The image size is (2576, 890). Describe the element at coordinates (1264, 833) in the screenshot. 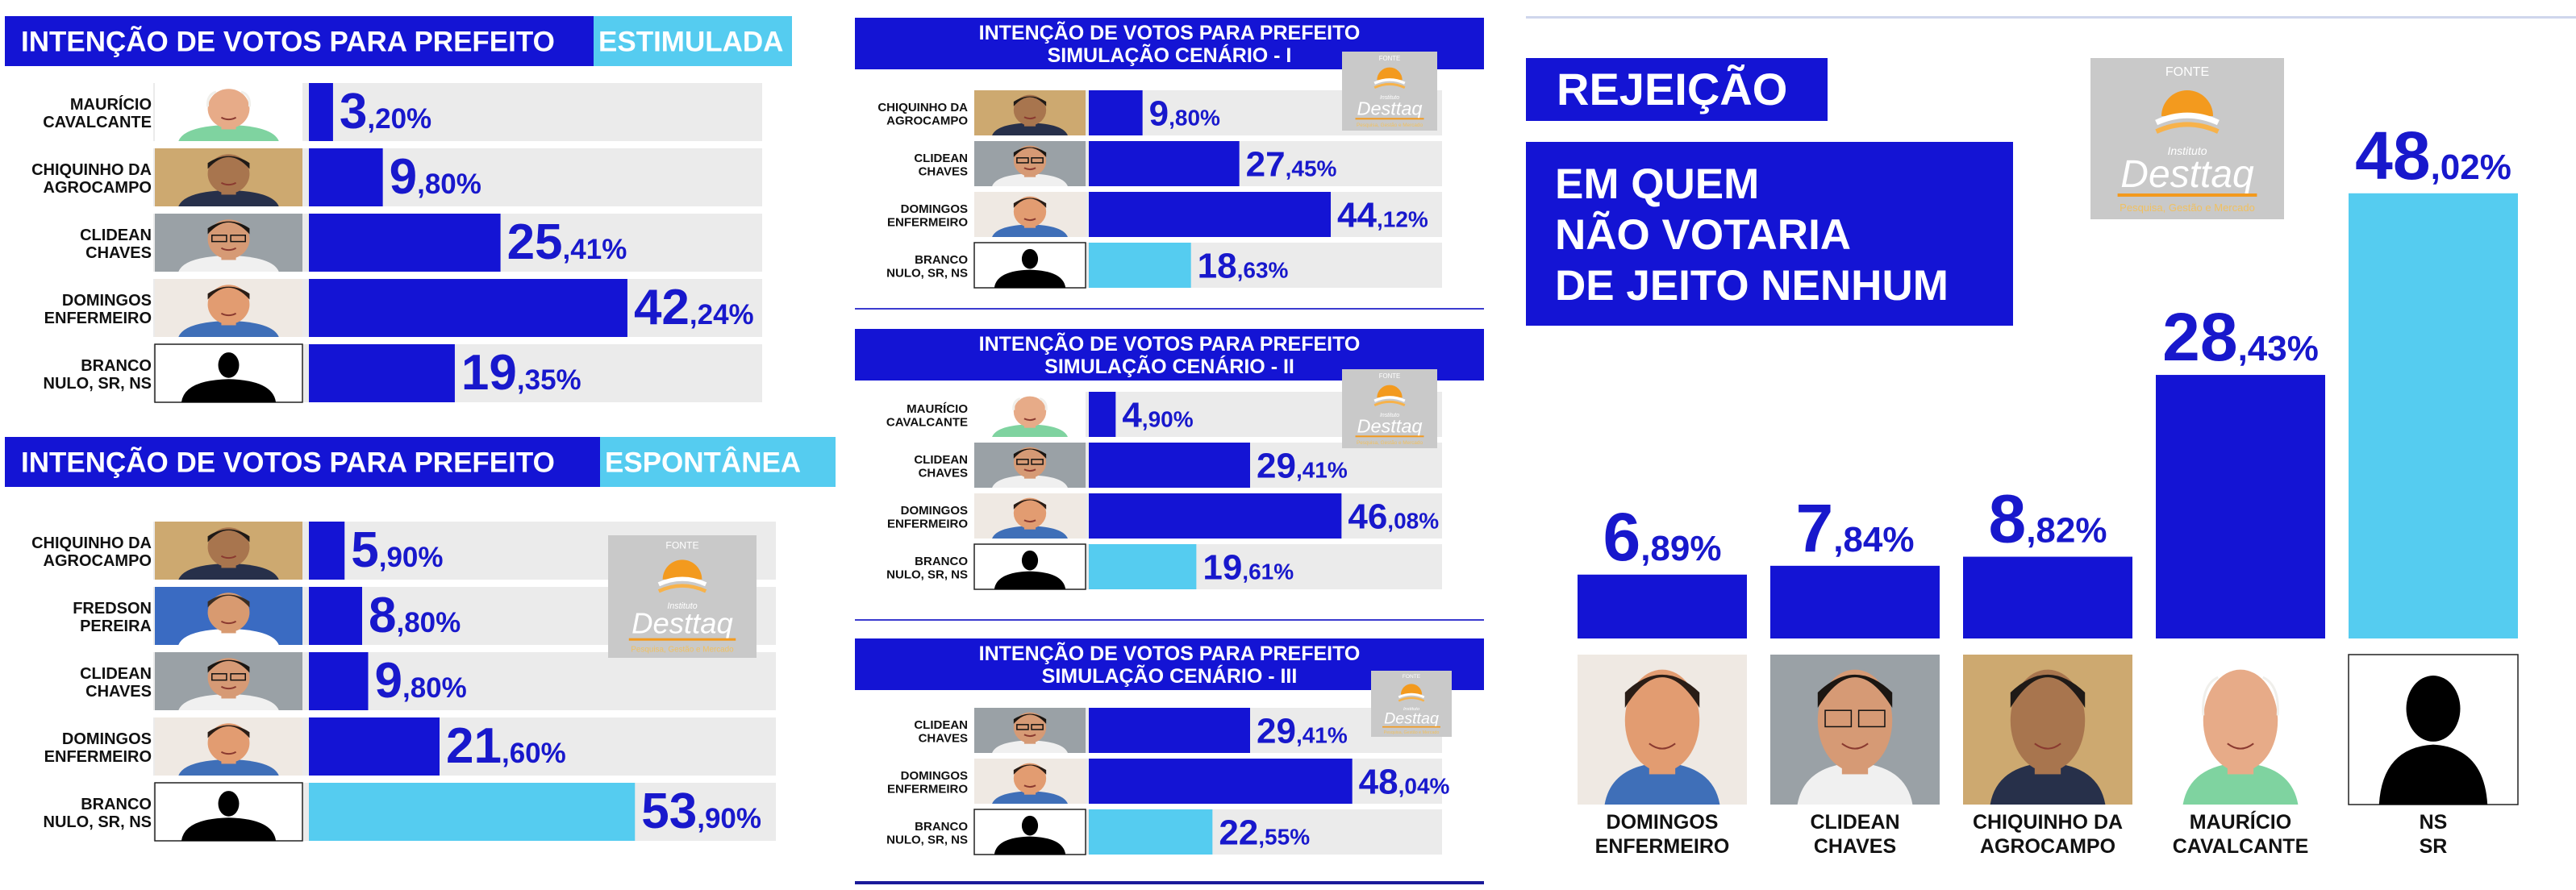

I see `bar-value-label: 22,55%` at that location.